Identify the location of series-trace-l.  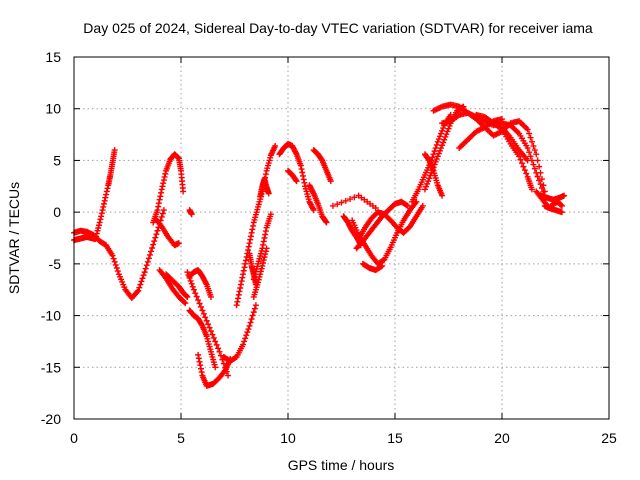
(239, 333).